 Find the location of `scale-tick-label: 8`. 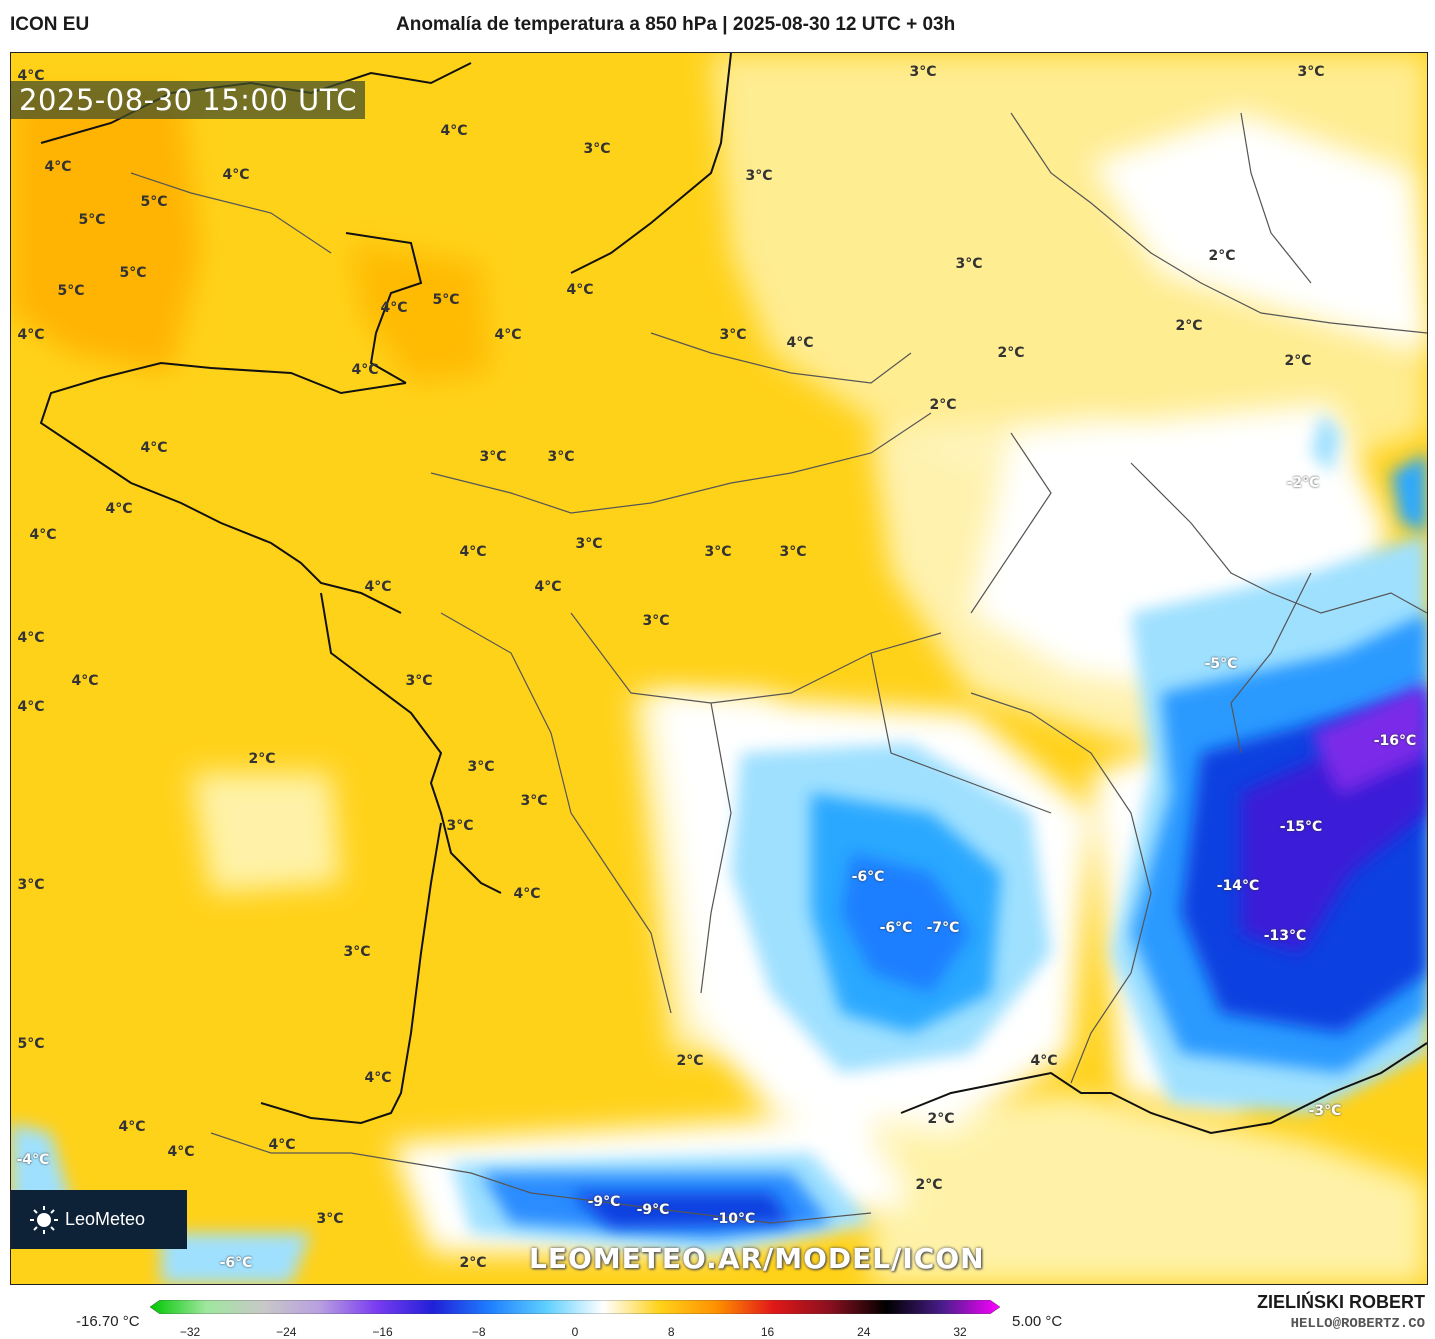

scale-tick-label: 8 is located at coordinates (671, 1332).